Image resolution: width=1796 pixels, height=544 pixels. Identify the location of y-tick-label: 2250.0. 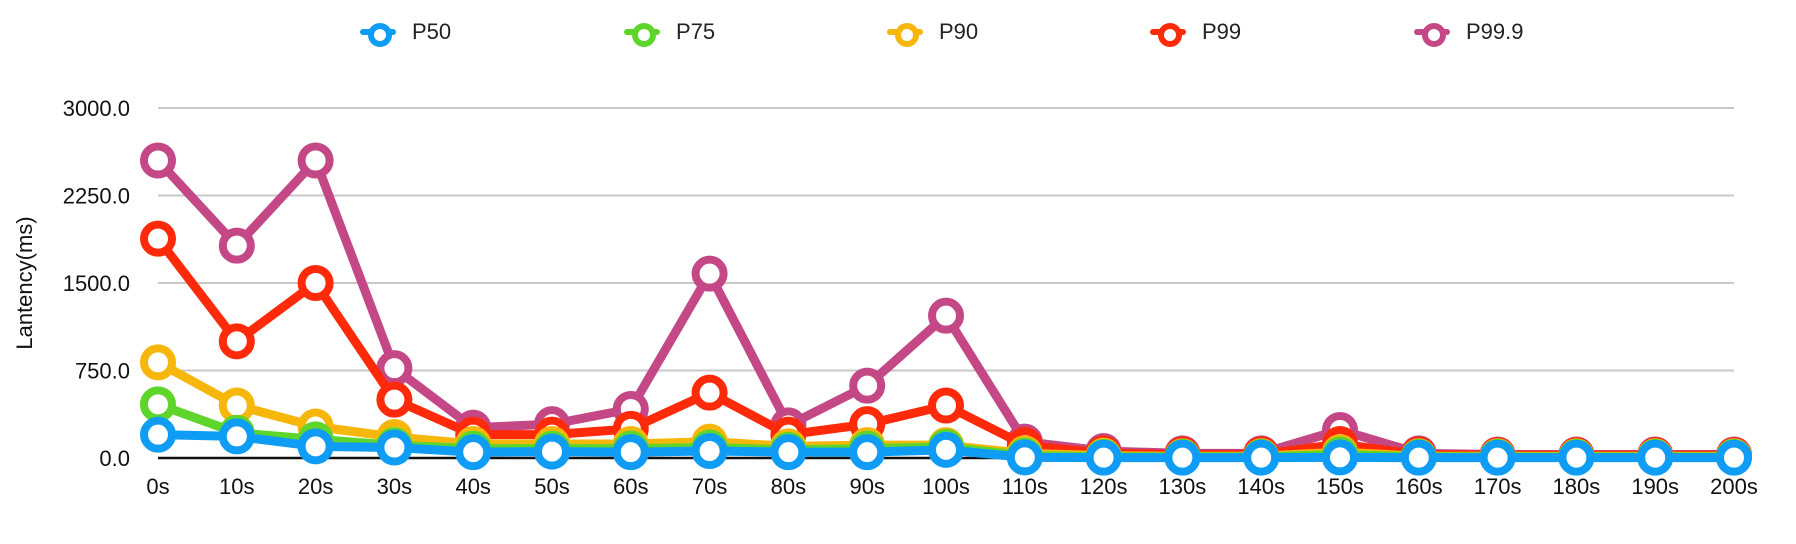
(96, 196).